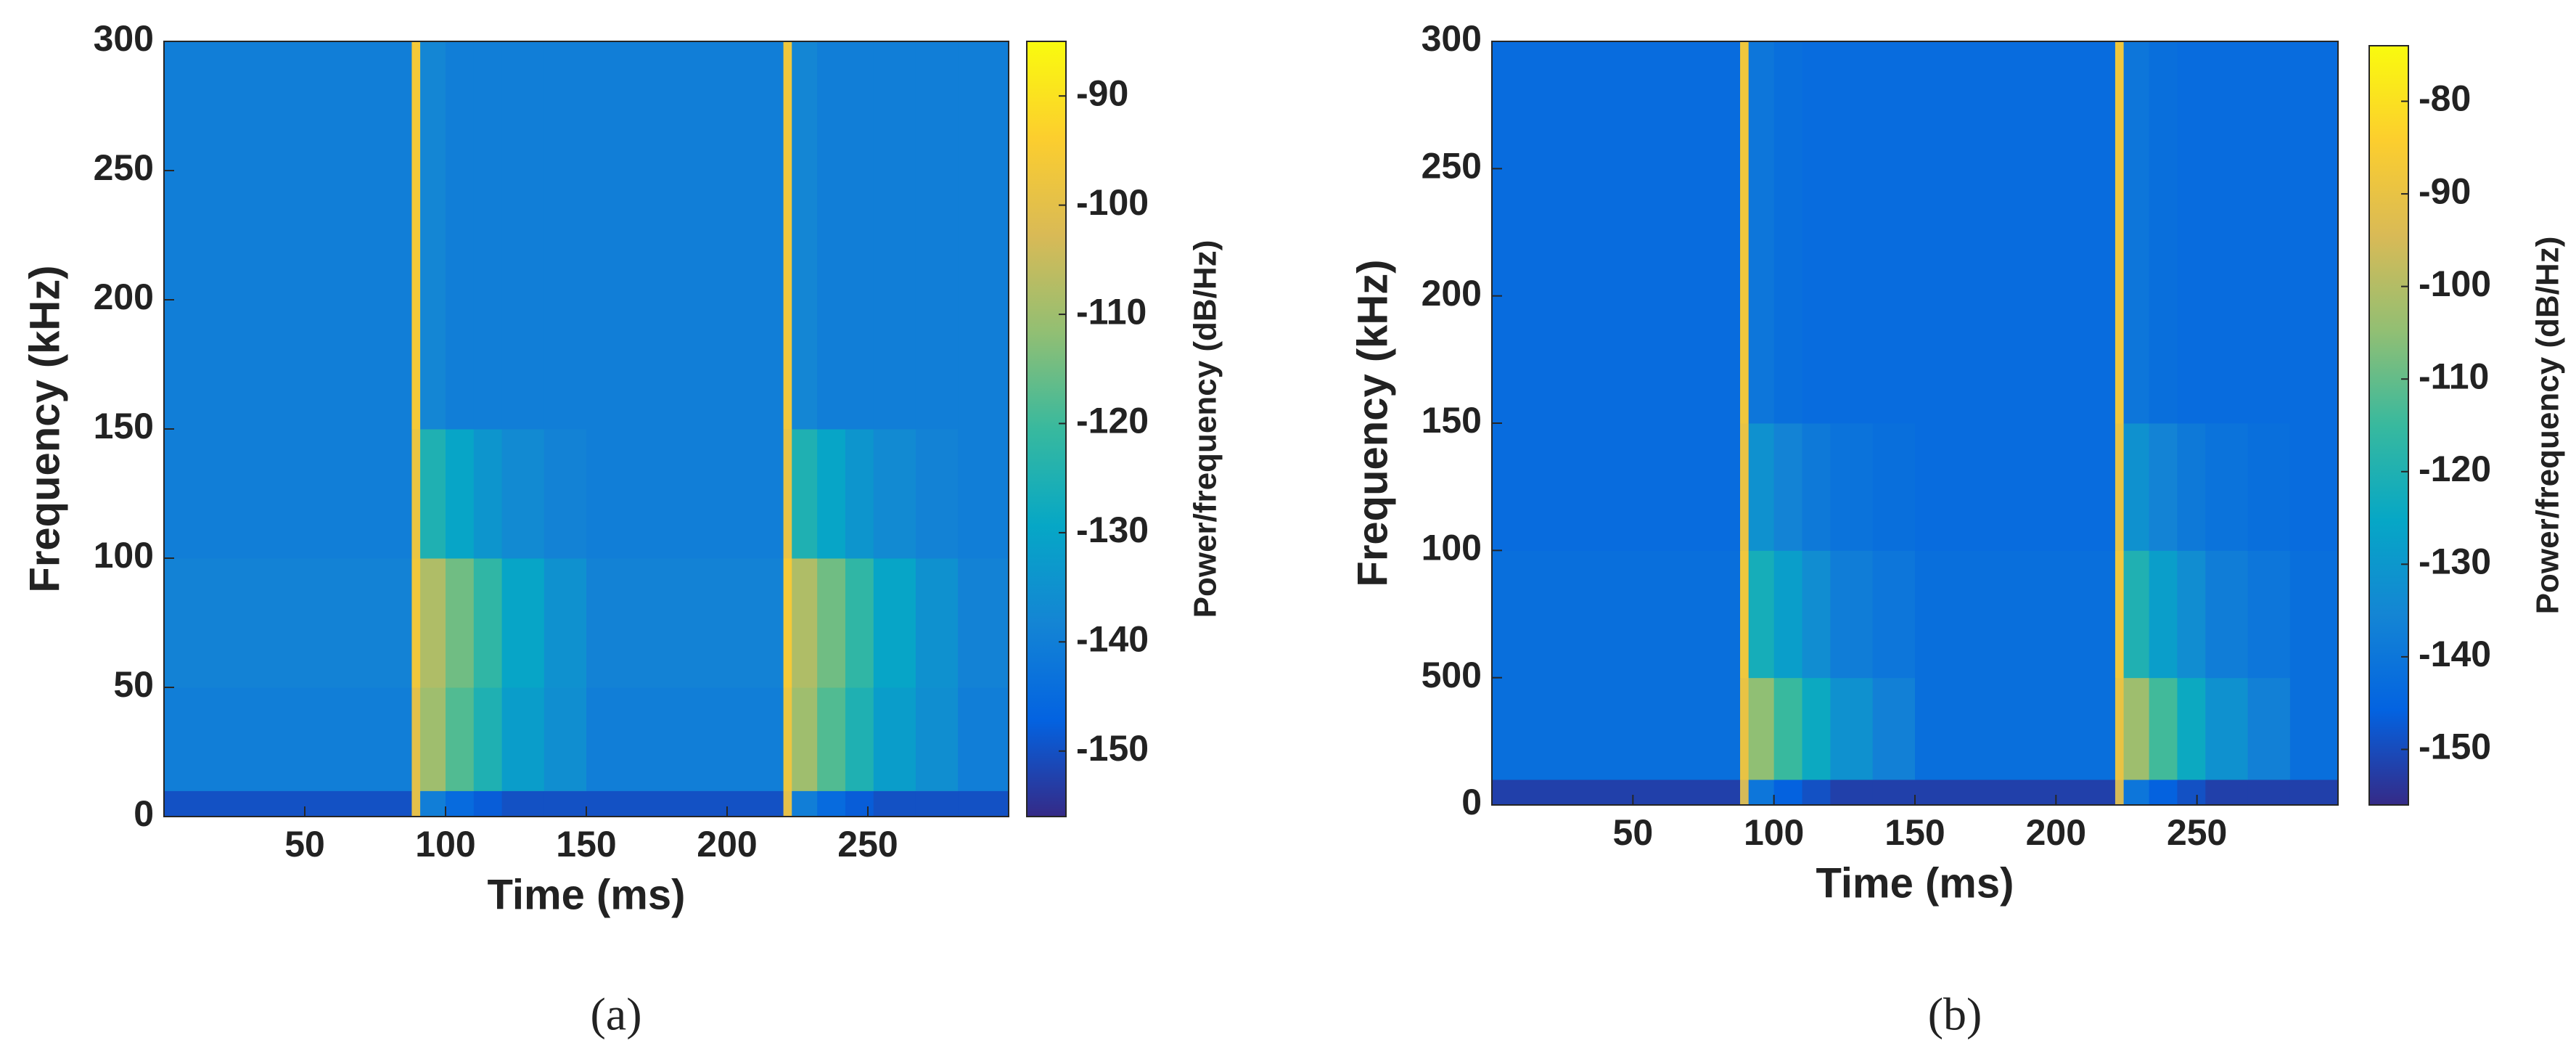 This screenshot has width=2576, height=1059. What do you see at coordinates (133, 685) in the screenshot?
I see `y-tick-label: 50` at bounding box center [133, 685].